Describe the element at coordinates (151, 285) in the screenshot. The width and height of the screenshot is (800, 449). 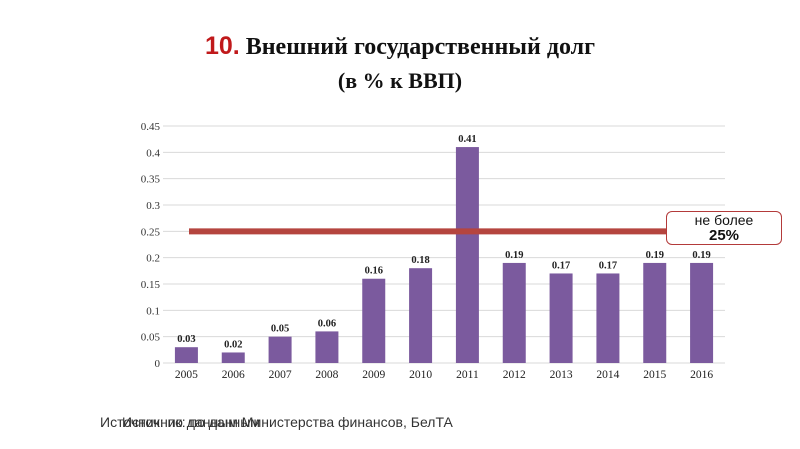
I see `y-tick-label: 0.15` at that location.